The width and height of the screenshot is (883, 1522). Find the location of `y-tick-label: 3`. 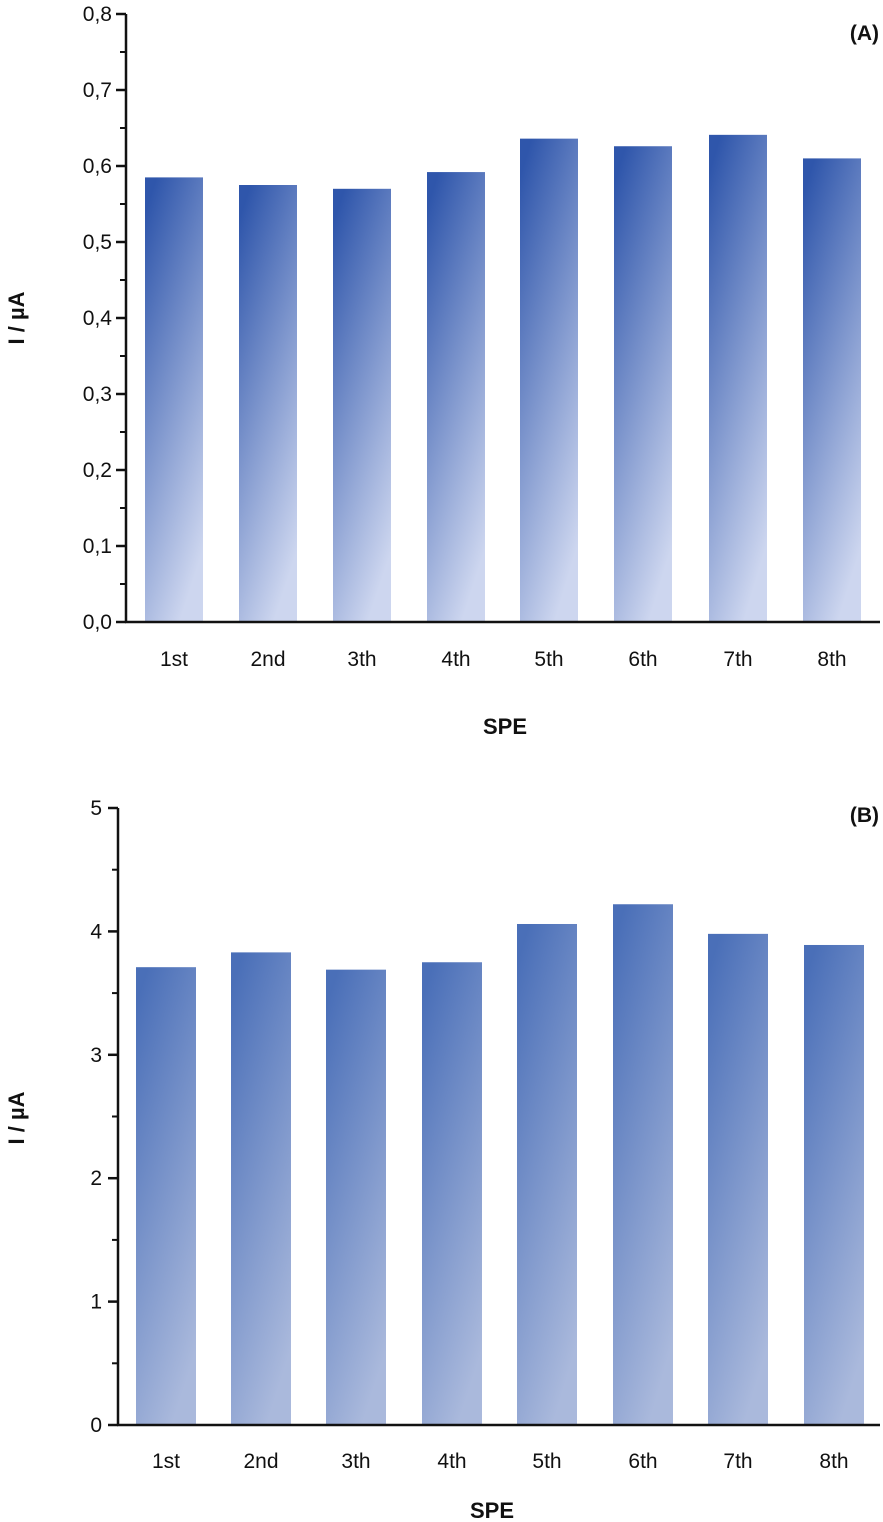

y-tick-label: 3 is located at coordinates (96, 1055).